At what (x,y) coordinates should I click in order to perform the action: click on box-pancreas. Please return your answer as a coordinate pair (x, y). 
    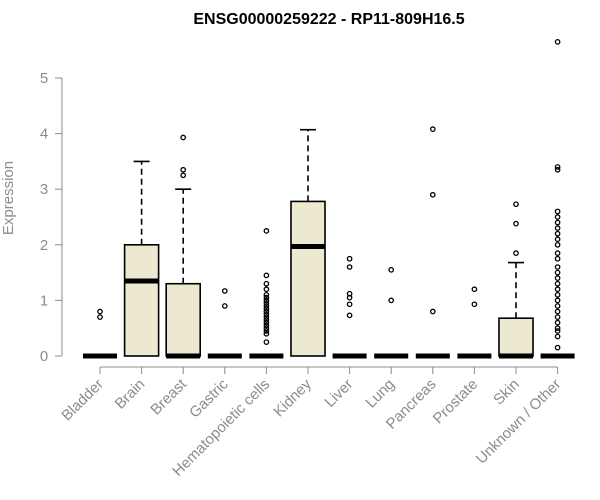
    Looking at the image, I should click on (432, 242).